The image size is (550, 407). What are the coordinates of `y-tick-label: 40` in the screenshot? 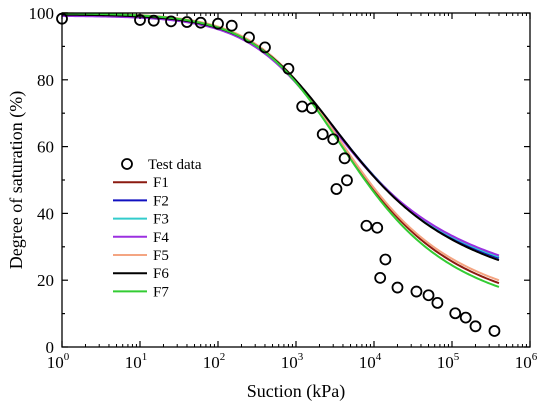 It's located at (45, 213).